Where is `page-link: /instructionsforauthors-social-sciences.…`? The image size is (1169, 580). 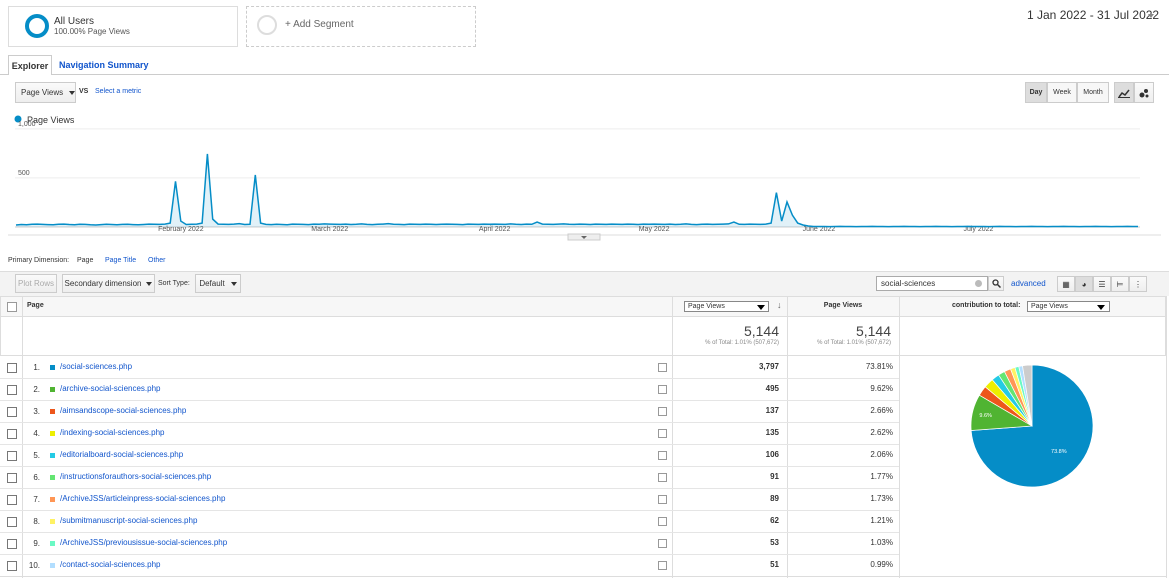 page-link: /instructionsforauthors-social-sciences.… is located at coordinates (136, 476).